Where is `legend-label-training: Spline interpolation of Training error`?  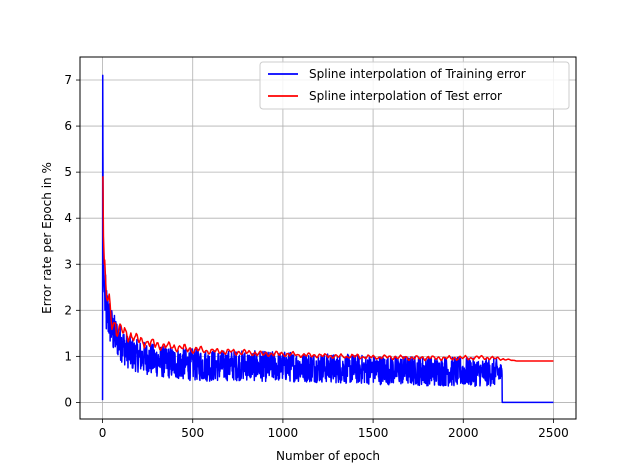
legend-label-training: Spline interpolation of Training error is located at coordinates (417, 74).